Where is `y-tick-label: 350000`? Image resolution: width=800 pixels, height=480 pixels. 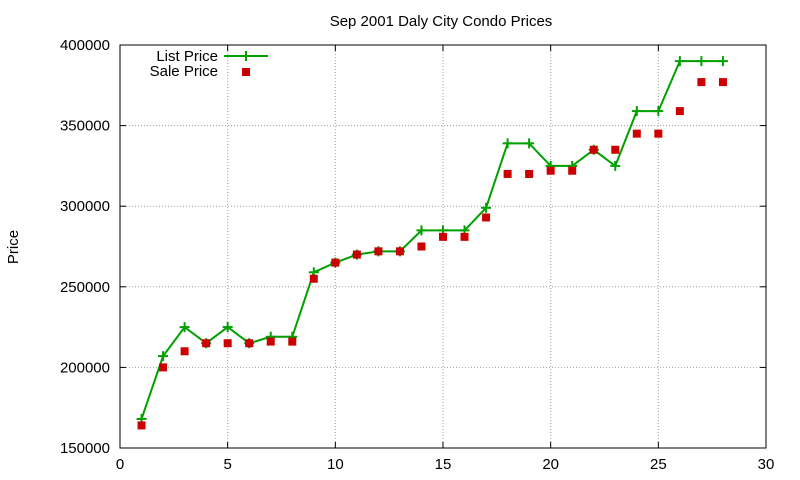
y-tick-label: 350000 is located at coordinates (85, 126).